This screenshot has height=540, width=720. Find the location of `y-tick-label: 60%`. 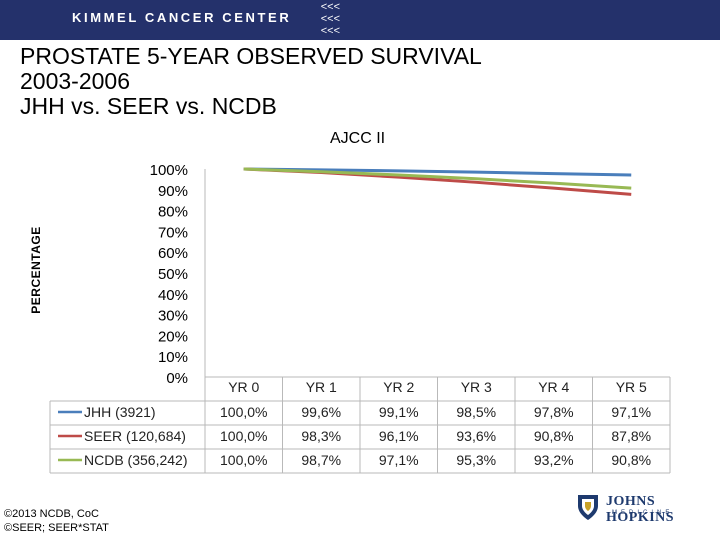

y-tick-label: 60% is located at coordinates (173, 253).